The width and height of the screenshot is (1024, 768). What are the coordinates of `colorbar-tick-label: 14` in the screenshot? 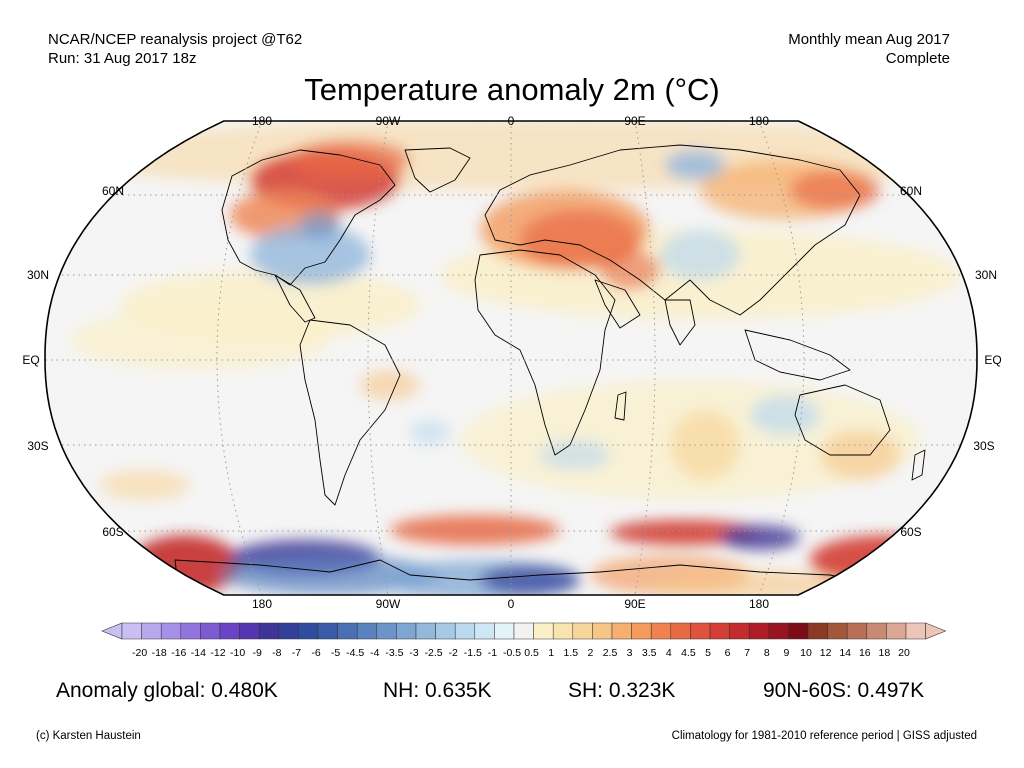 It's located at (845, 653).